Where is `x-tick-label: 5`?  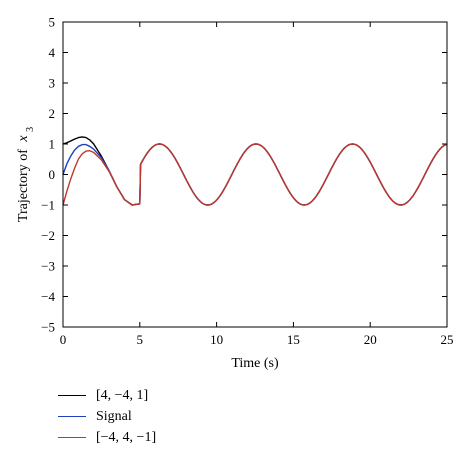
x-tick-label: 5 is located at coordinates (140, 339).